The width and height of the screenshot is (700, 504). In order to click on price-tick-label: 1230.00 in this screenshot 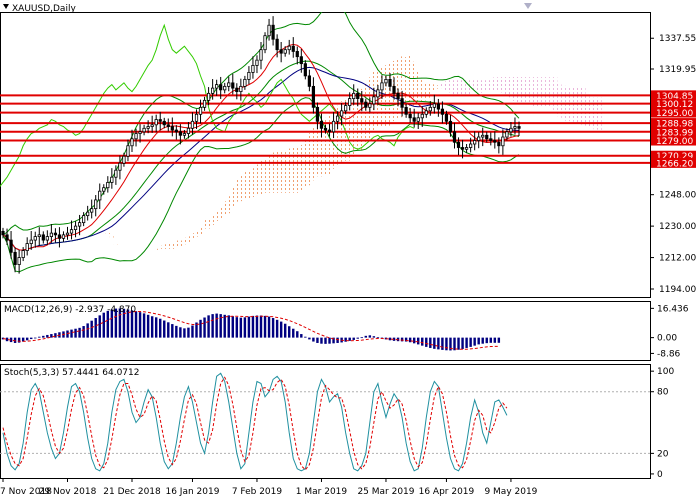, I will do `click(677, 227)`.